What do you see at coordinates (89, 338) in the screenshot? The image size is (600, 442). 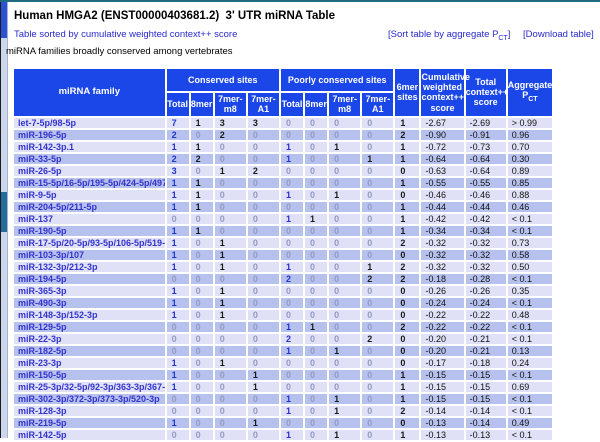 I see `mirna-family-link: miR-22-3p` at bounding box center [89, 338].